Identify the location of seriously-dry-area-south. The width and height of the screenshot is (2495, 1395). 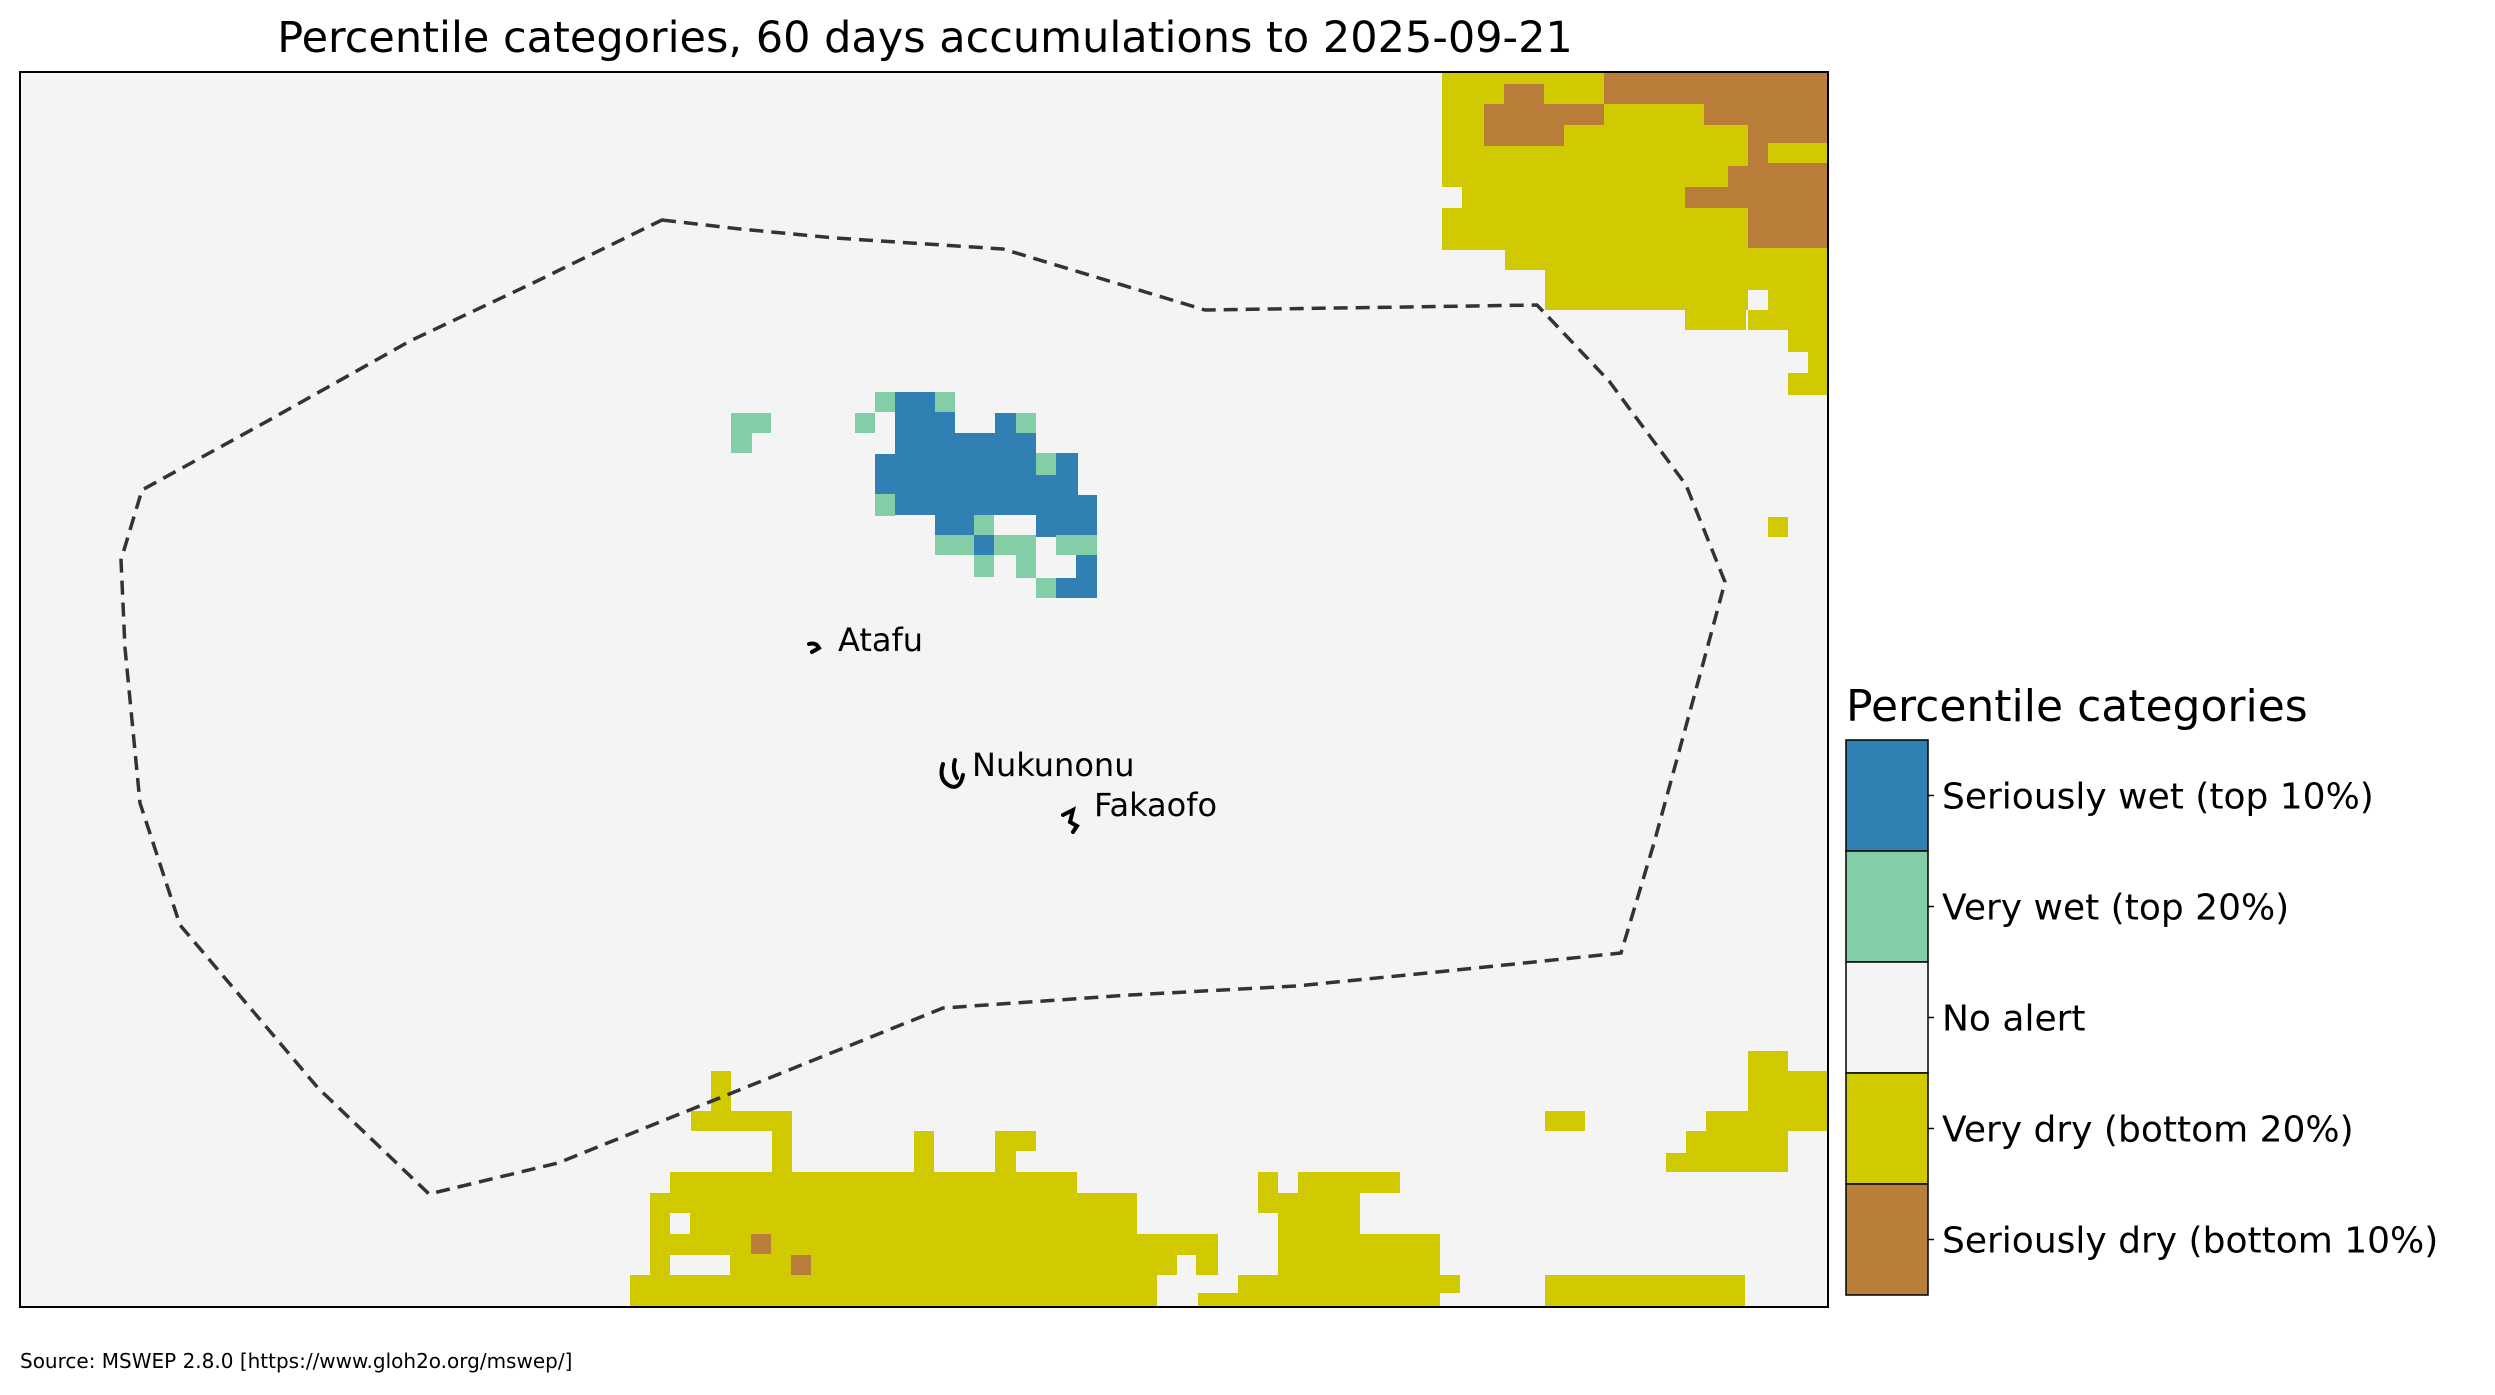
(781, 1254).